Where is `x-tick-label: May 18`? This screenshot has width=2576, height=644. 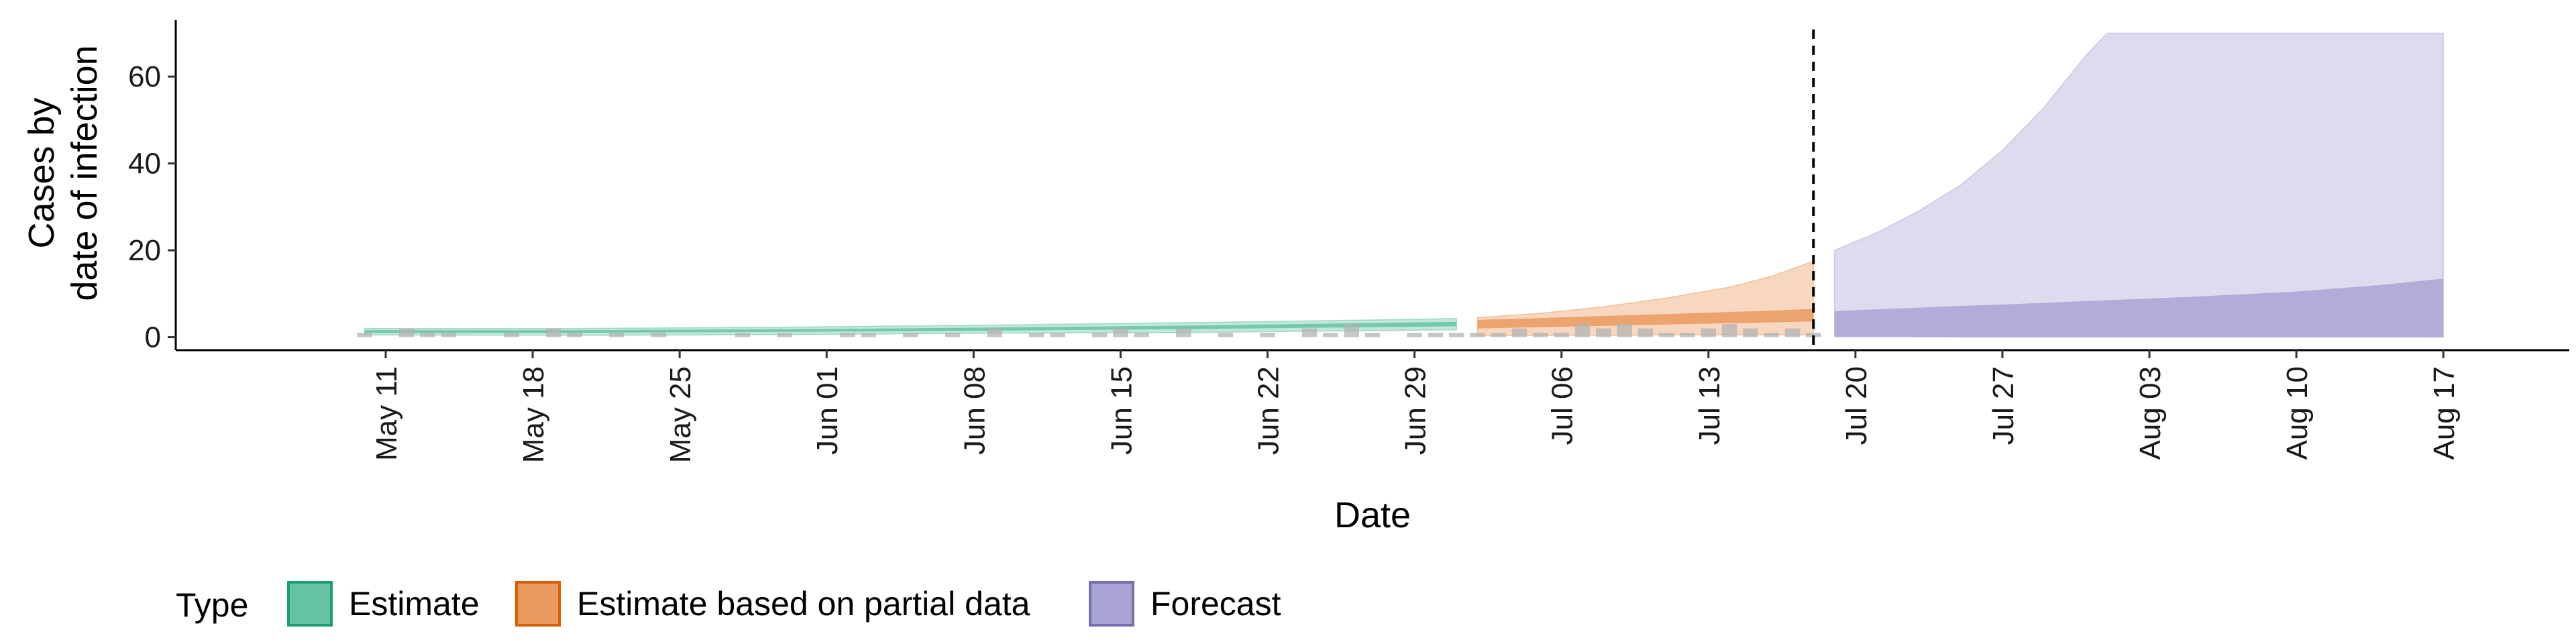
x-tick-label: May 18 is located at coordinates (533, 414).